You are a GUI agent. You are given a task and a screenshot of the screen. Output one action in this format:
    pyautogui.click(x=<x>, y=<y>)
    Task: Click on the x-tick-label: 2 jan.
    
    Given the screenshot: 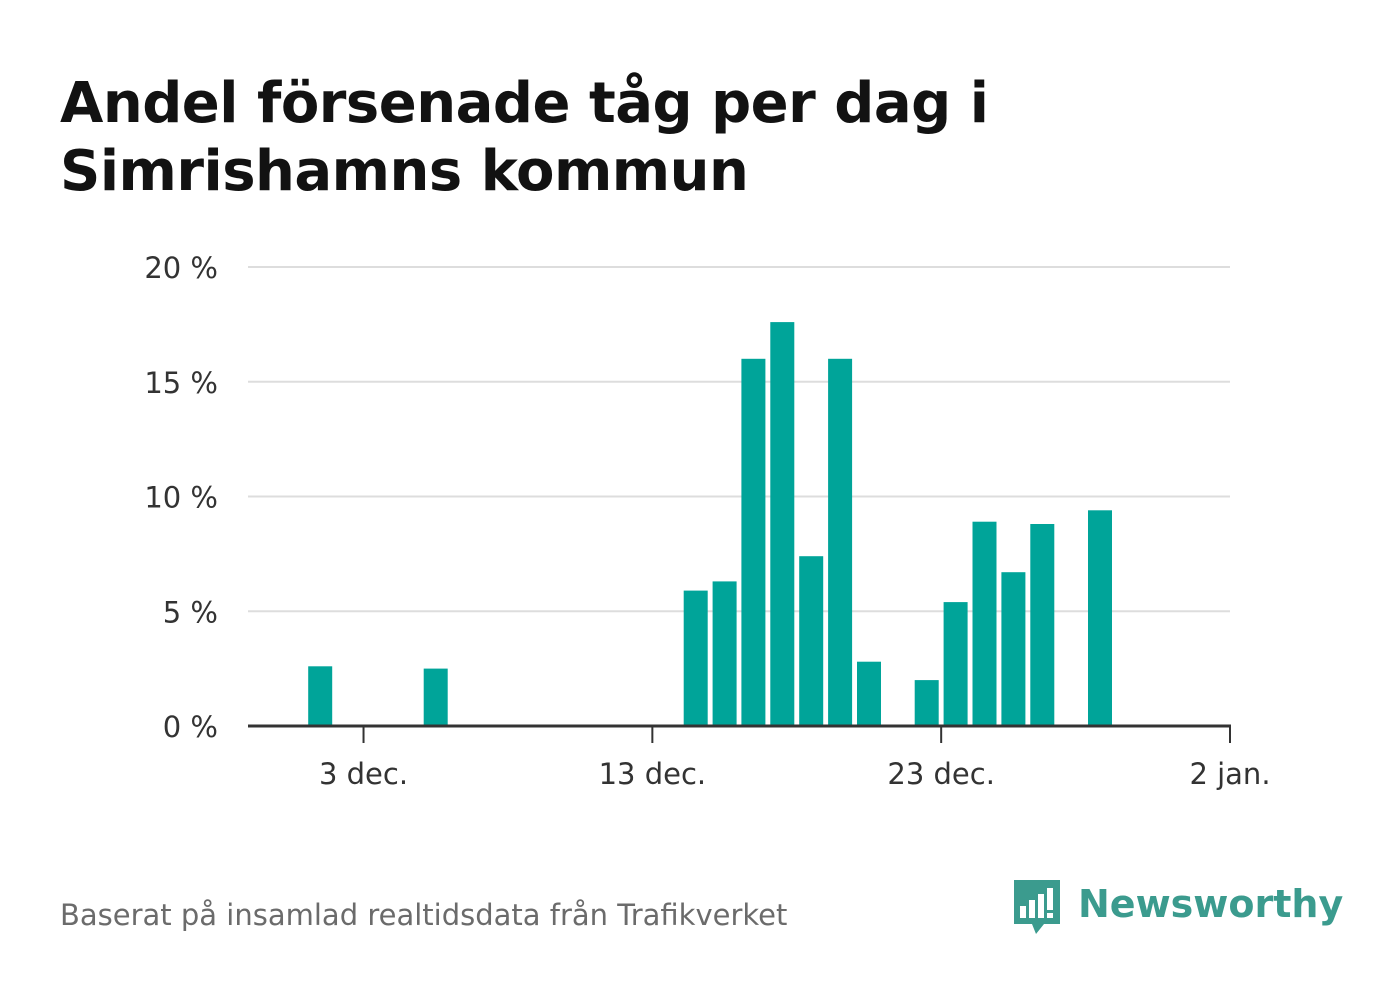 What is the action you would take?
    pyautogui.click(x=1229, y=774)
    